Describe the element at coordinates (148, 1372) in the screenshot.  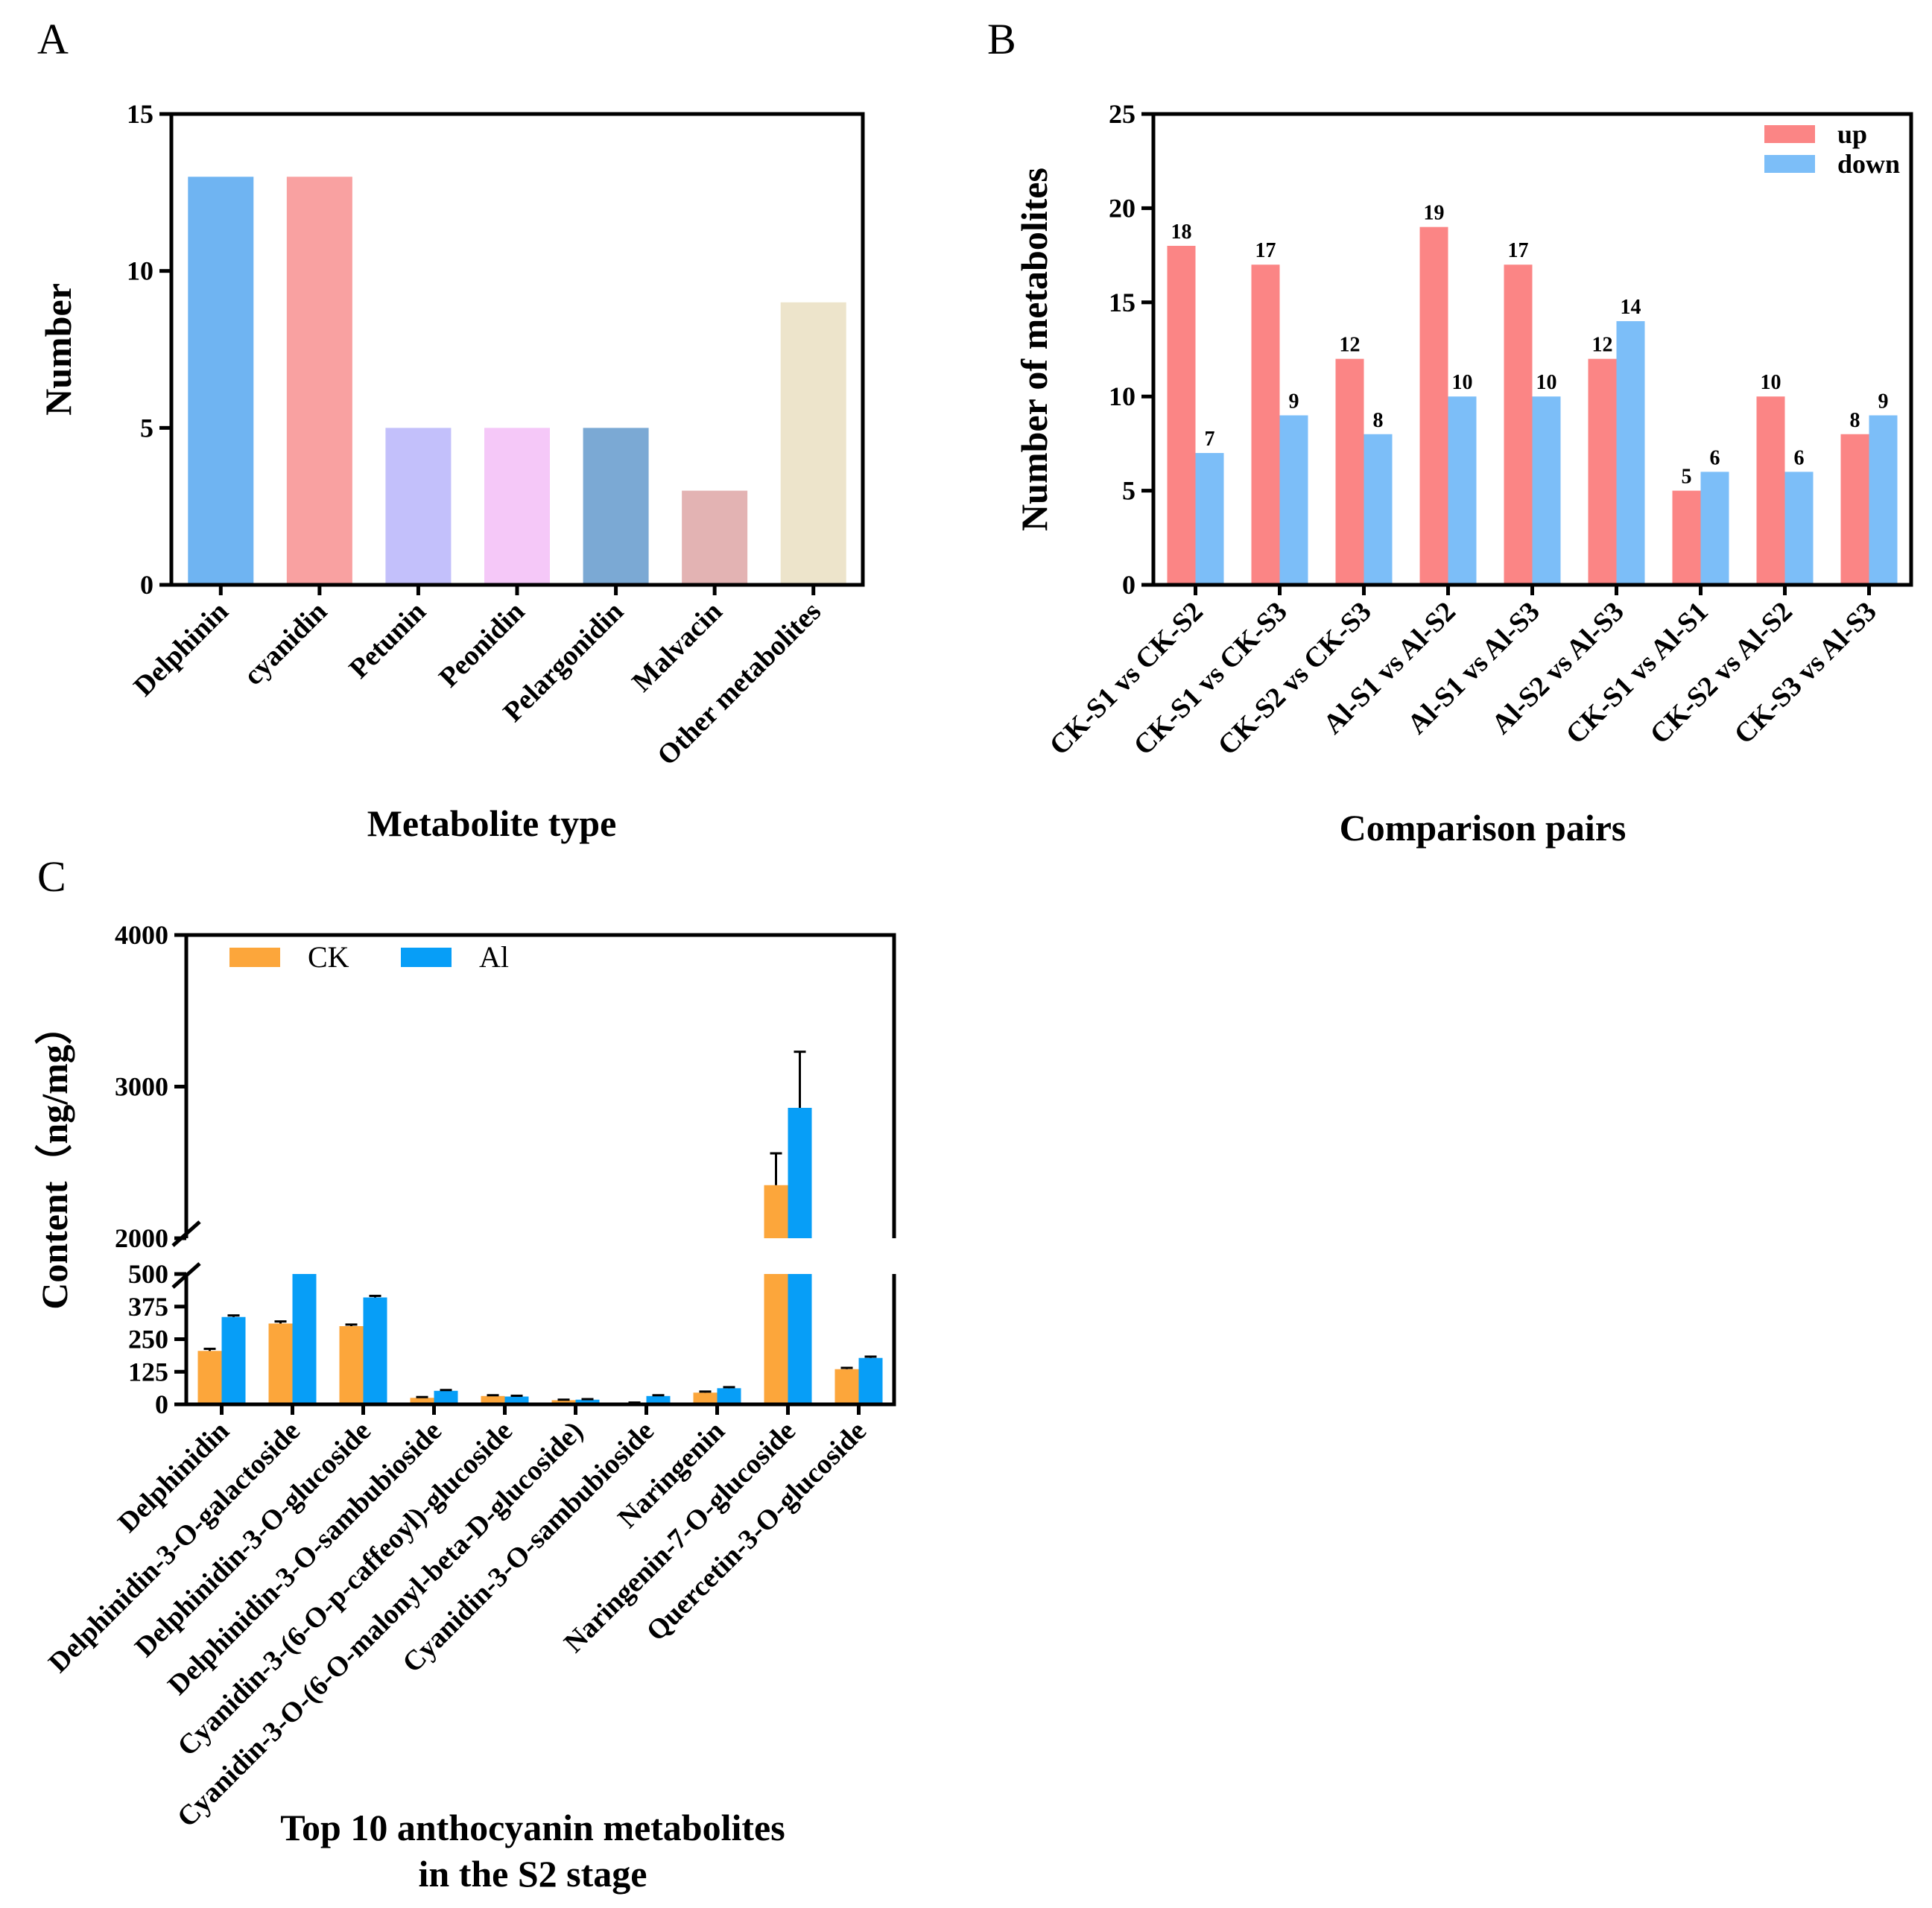
I see `y-tick-label-c-lower-1: 125` at that location.